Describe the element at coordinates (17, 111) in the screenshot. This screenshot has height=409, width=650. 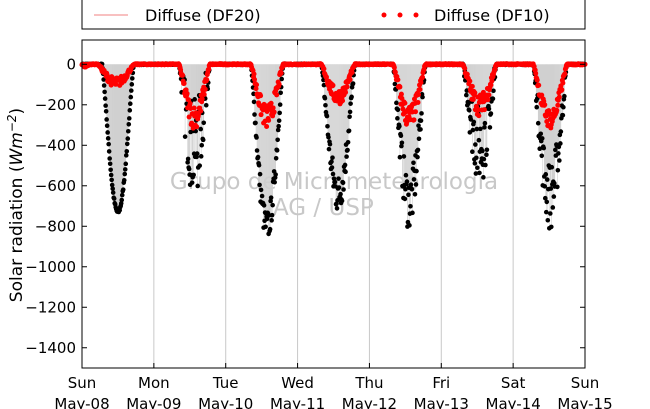
I see `y-axis-label-close: )` at that location.